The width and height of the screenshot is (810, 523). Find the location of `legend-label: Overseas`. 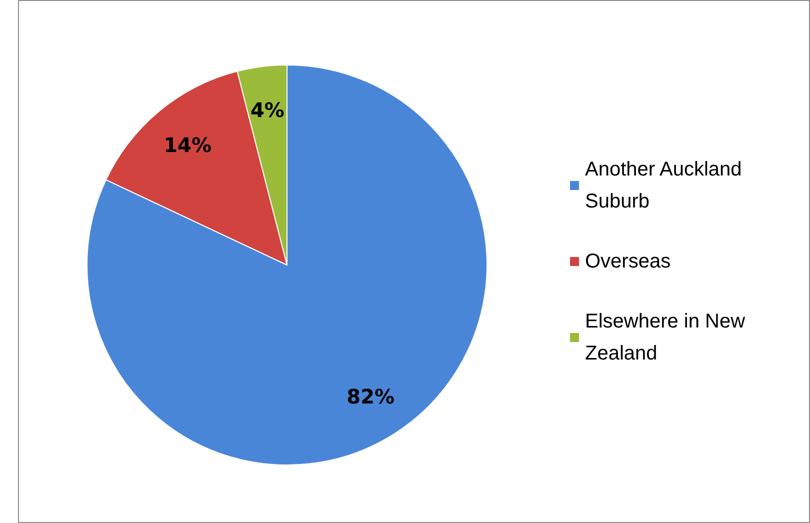

legend-label: Overseas is located at coordinates (628, 261).